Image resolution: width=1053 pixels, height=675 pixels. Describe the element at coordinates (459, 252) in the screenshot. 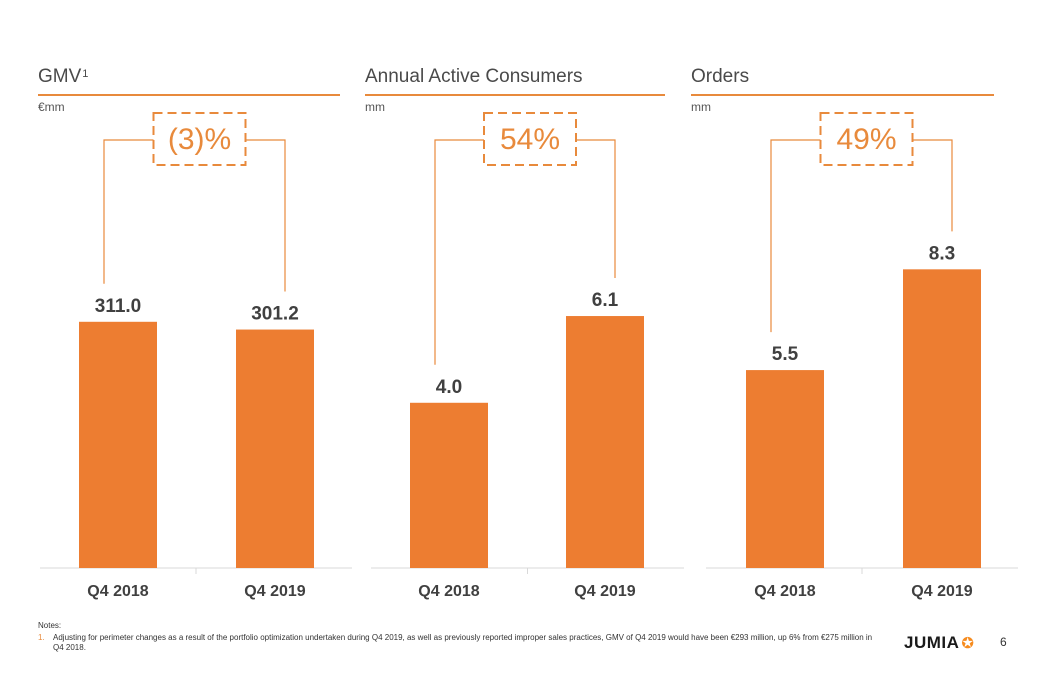

I see `consumers-connector-left` at that location.